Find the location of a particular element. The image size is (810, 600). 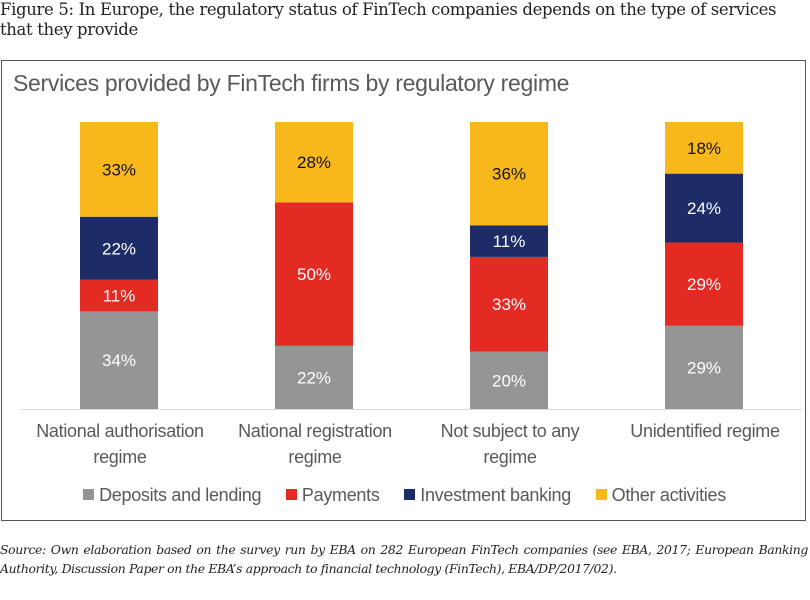

data-label: 50% is located at coordinates (314, 274).